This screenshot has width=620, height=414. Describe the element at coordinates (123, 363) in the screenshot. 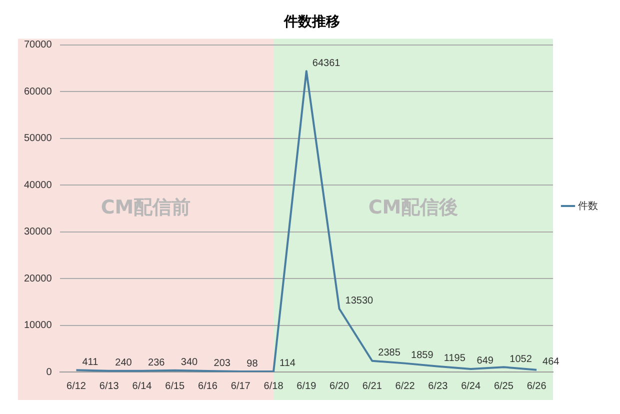

I see `data-label: 240` at that location.